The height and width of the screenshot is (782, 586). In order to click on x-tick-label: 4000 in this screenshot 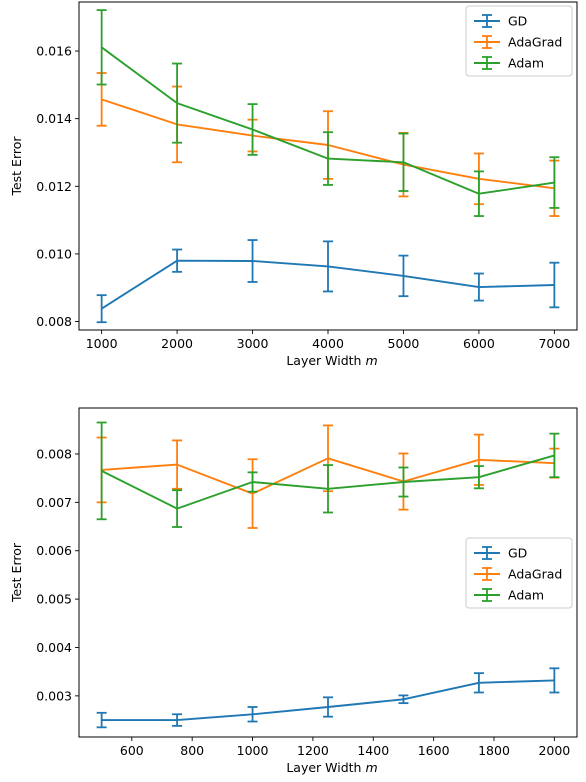, I will do `click(328, 343)`.